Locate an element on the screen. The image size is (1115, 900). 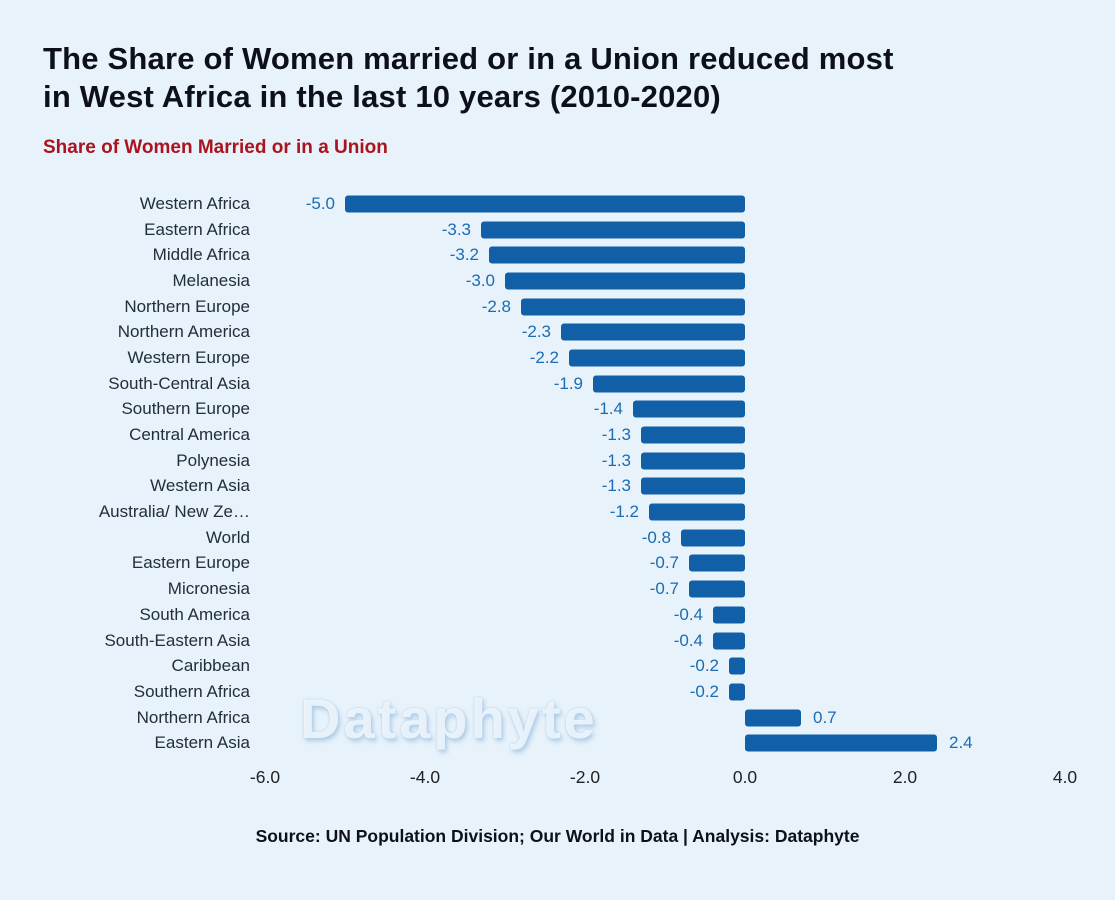
x-tick-label: 2.0 is located at coordinates (905, 777).